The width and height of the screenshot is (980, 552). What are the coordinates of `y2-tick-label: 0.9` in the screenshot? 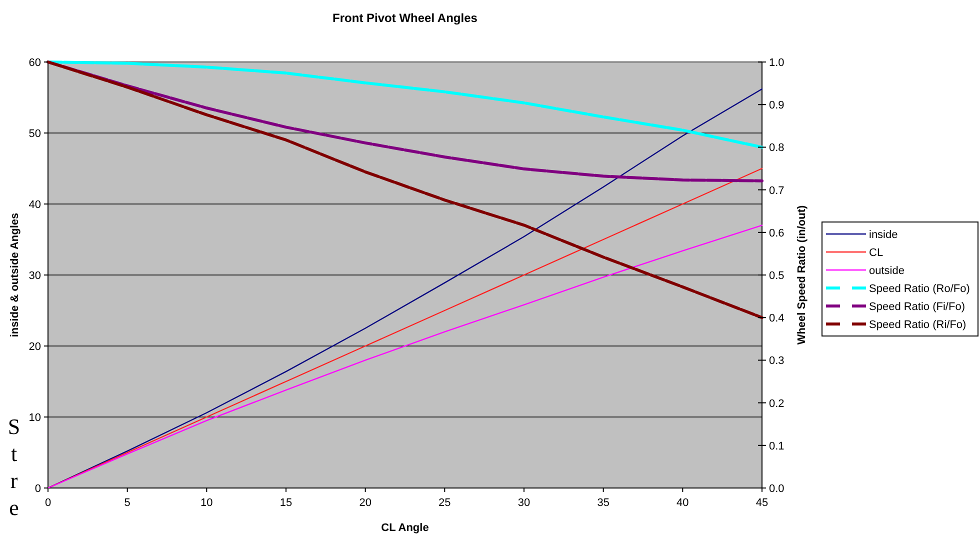 It's located at (776, 106).